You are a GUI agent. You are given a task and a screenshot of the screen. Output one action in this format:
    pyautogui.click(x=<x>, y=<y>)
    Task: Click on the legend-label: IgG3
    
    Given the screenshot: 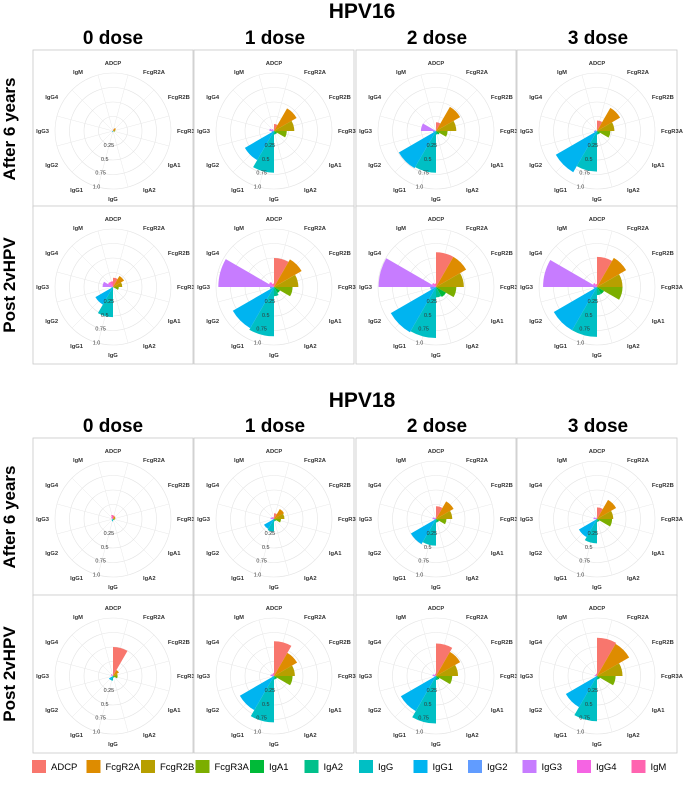 What is the action you would take?
    pyautogui.click(x=552, y=767)
    